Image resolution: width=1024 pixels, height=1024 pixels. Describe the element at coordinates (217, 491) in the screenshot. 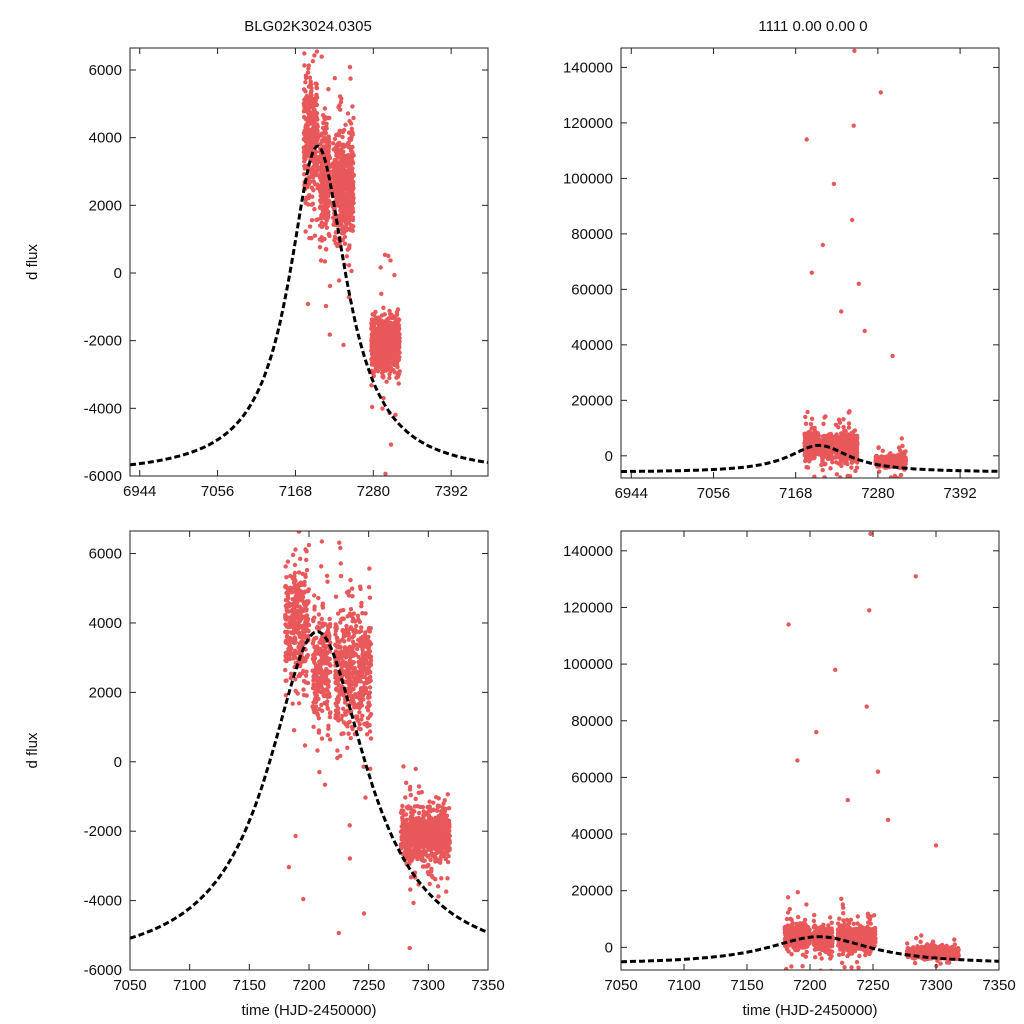

I see `top-left-xtick-label: 7056` at that location.